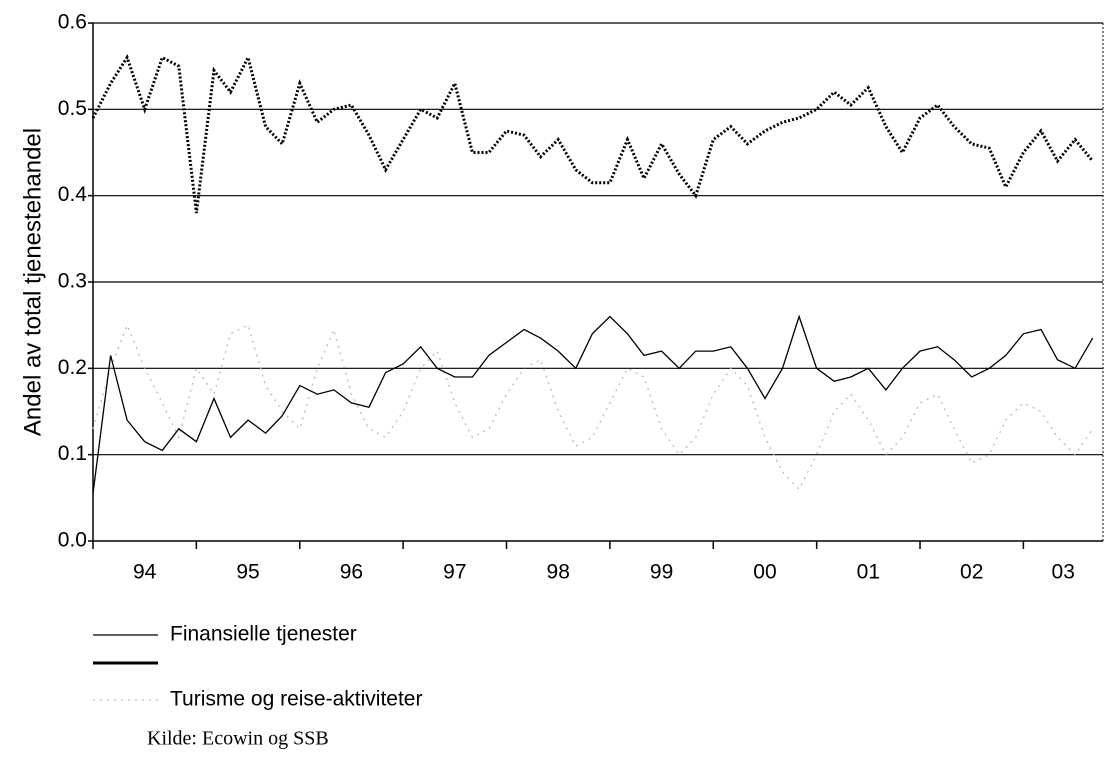 Image resolution: width=1113 pixels, height=774 pixels. Describe the element at coordinates (145, 572) in the screenshot. I see `x-tick-label: 94` at that location.